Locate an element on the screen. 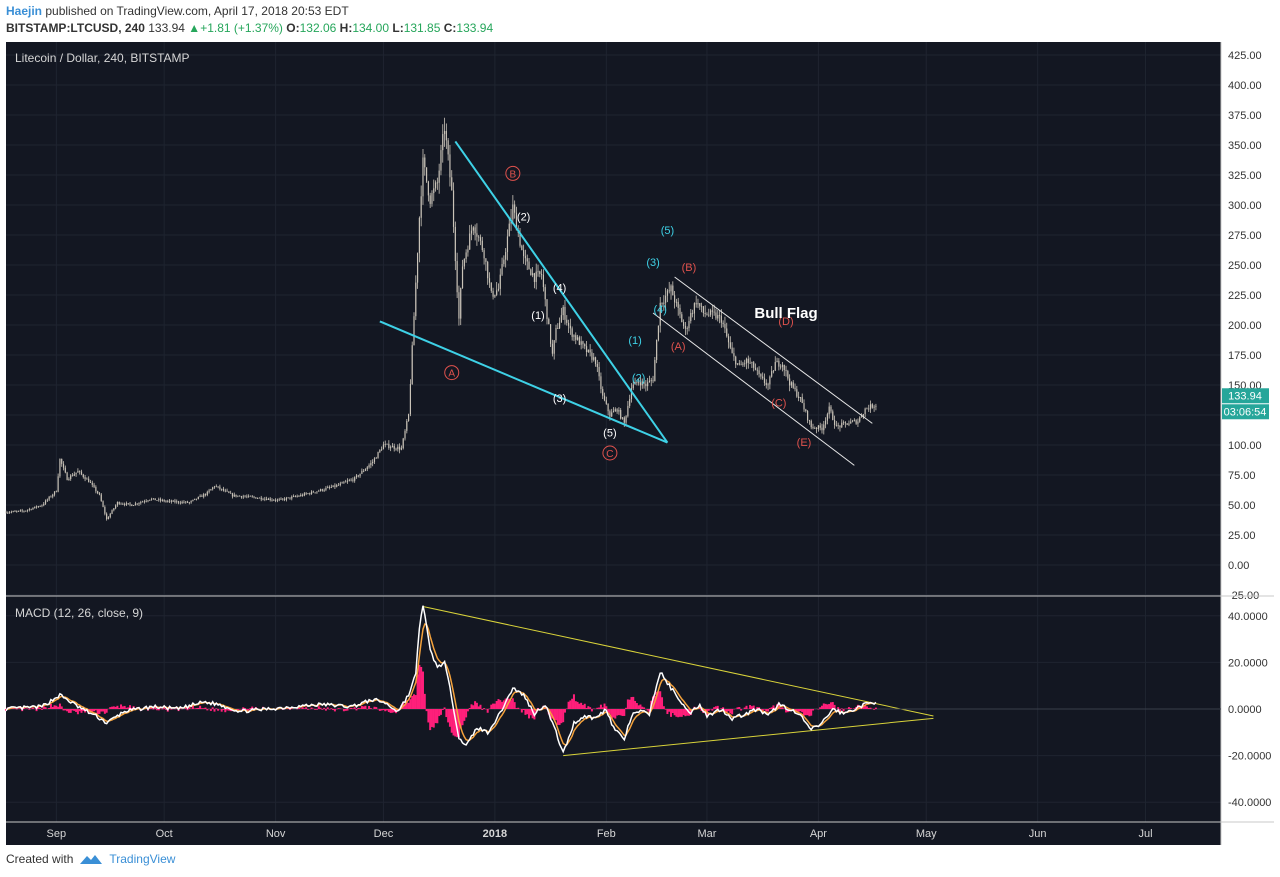  wave-label: (4) is located at coordinates (660, 310).